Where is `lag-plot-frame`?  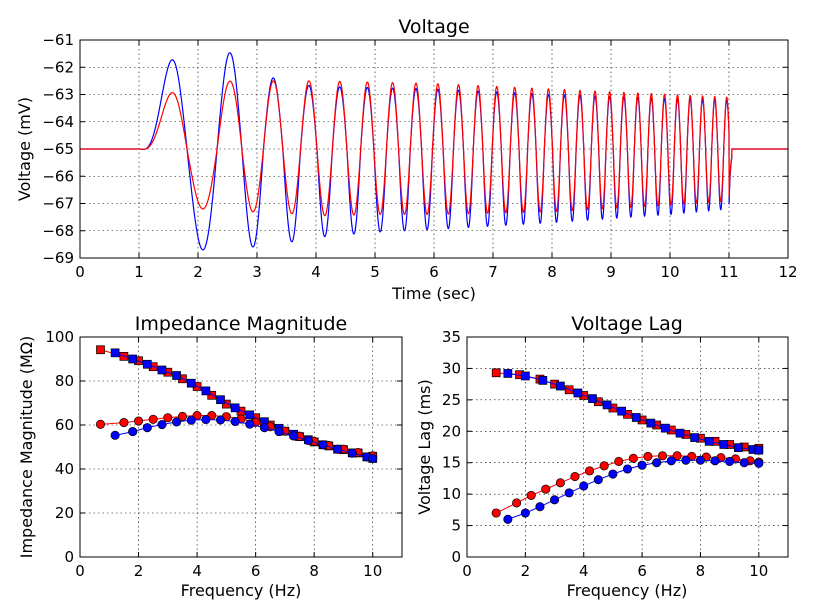
lag-plot-frame is located at coordinates (627, 447).